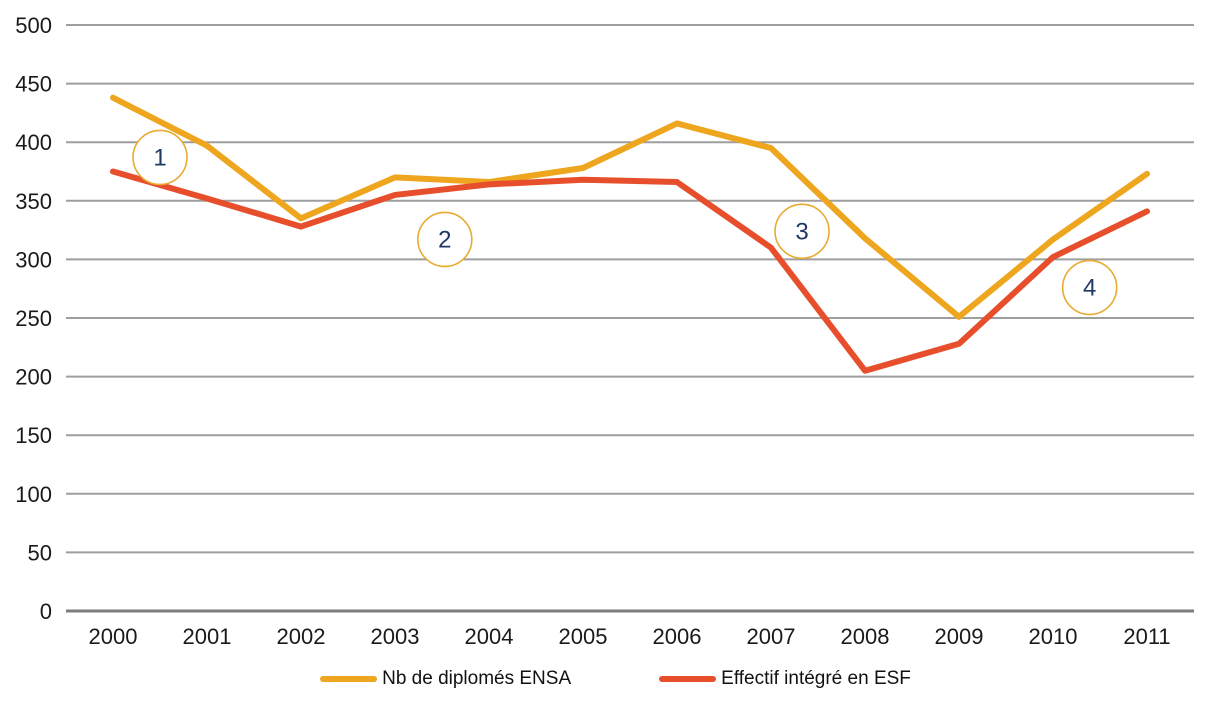  What do you see at coordinates (33, 377) in the screenshot?
I see `y-axis-tick-label-200: 200` at bounding box center [33, 377].